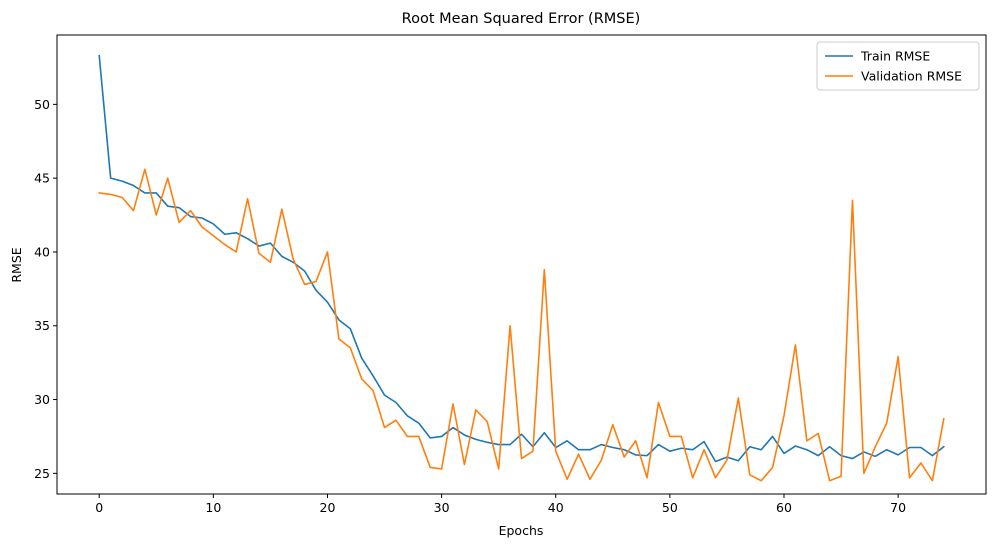 The height and width of the screenshot is (547, 996). I want to click on legend: Train RMSE Validation RMSE, so click(898, 66).